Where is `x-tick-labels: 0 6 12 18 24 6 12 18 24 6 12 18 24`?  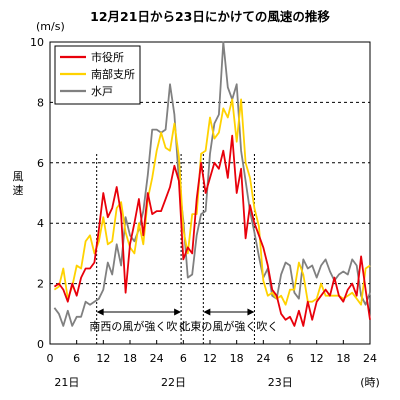 x-tick-labels: 0 6 12 18 24 6 12 18 24 6 12 18 24 is located at coordinates (212, 352).